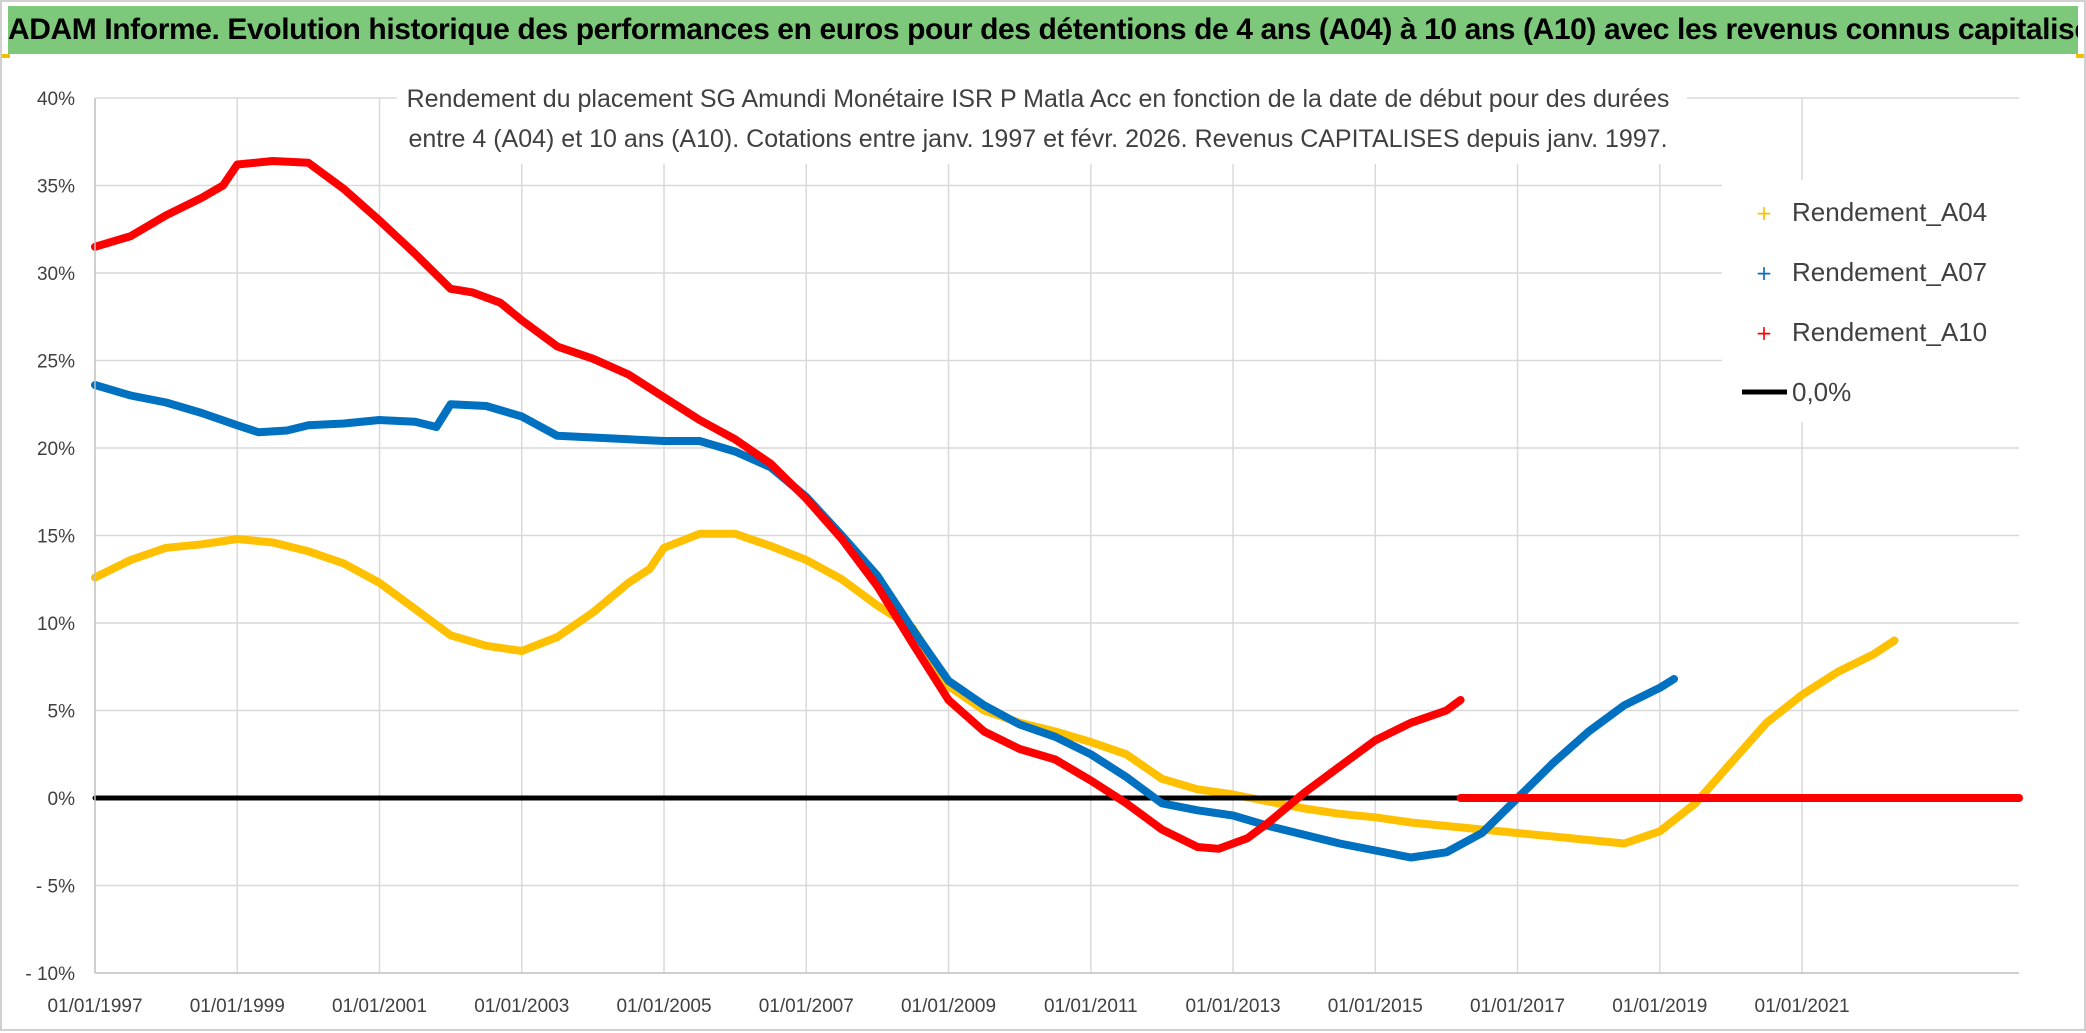  Describe the element at coordinates (1889, 272) in the screenshot. I see `legend-label-a07: Rendement_A07` at that location.